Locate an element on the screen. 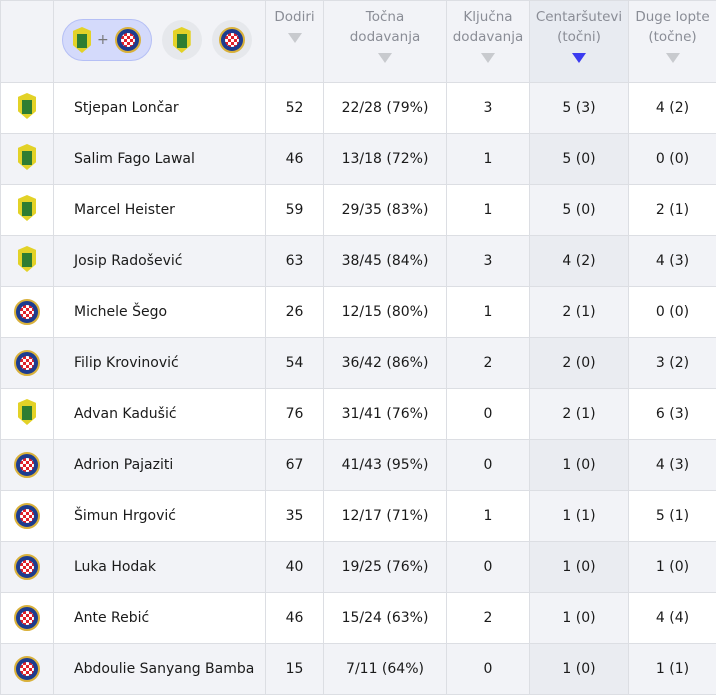 The width and height of the screenshot is (716, 700). player-name: Filip Krovinović is located at coordinates (159, 363).